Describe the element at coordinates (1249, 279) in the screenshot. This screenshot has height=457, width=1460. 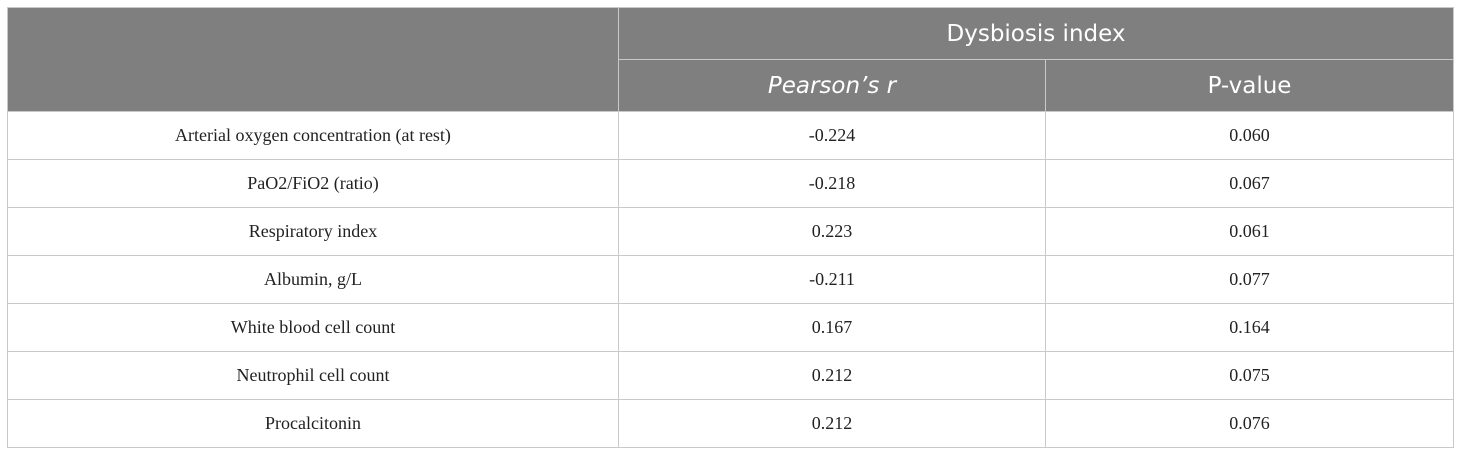
I see `p-value: 0.077` at that location.